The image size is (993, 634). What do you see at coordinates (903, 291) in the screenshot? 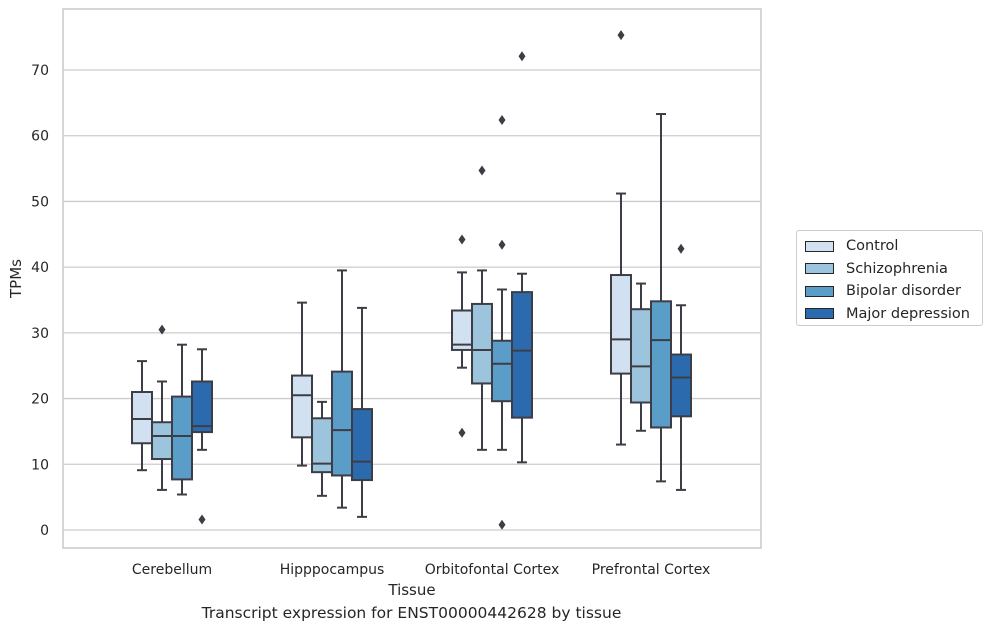
I see `legend-label: Bipolar disorder` at bounding box center [903, 291].